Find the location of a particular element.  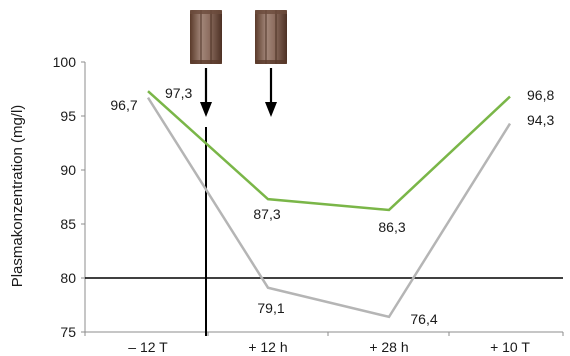

data-label: 96,7 is located at coordinates (123, 105).